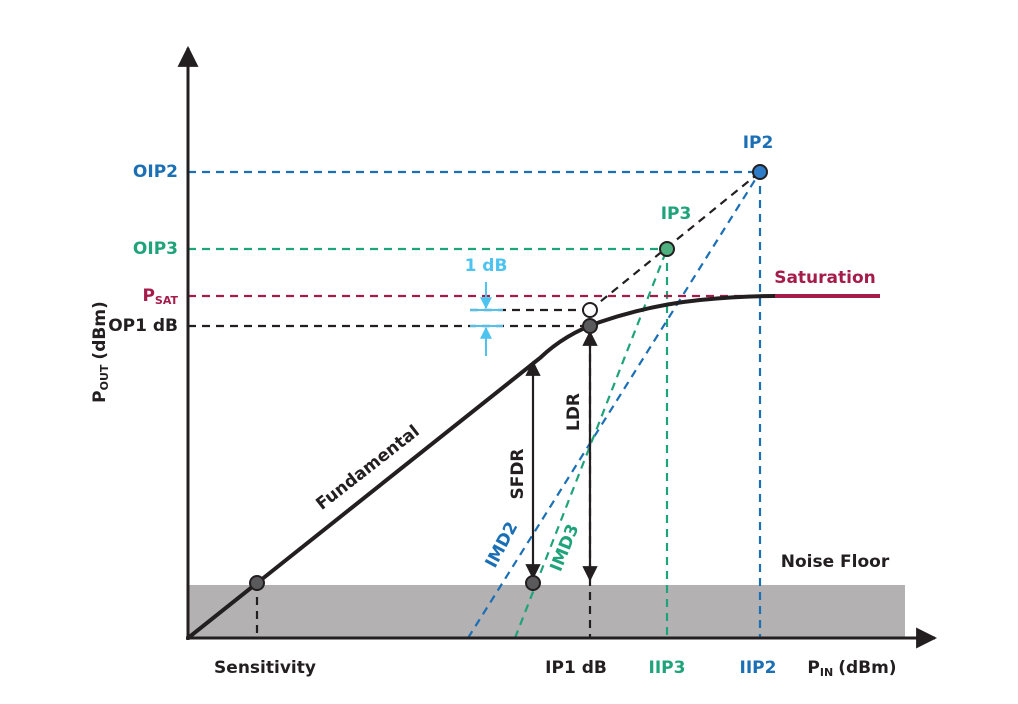  What do you see at coordinates (835, 562) in the screenshot?
I see `noise-floor-label: Noise Floor` at bounding box center [835, 562].